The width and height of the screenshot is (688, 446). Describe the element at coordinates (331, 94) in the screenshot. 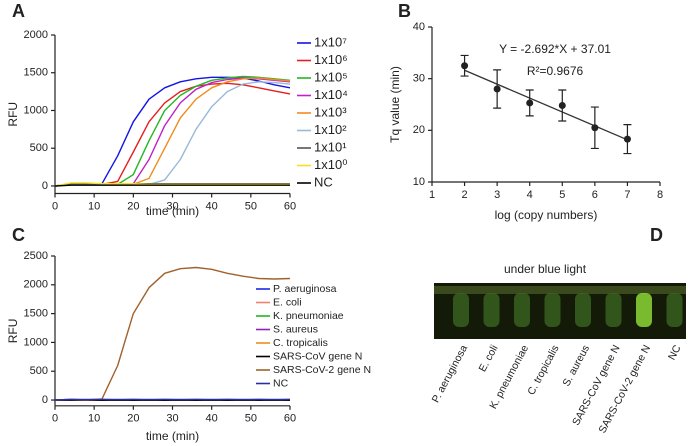

I see `legend-label: 1x10⁴` at that location.